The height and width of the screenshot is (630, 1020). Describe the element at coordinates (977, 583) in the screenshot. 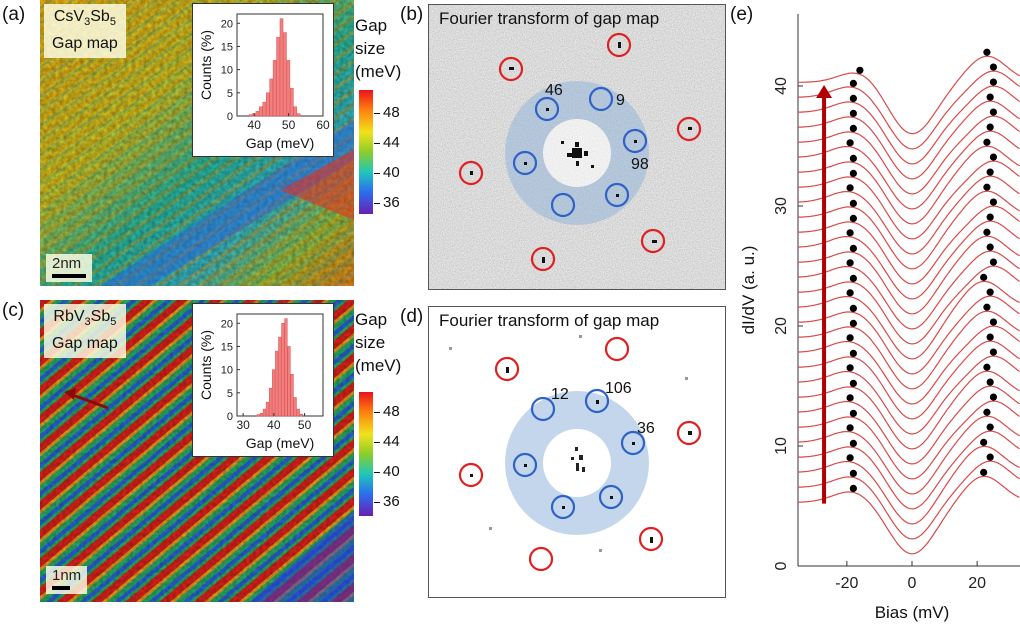

I see `spectra-xtick-label: 20` at that location.